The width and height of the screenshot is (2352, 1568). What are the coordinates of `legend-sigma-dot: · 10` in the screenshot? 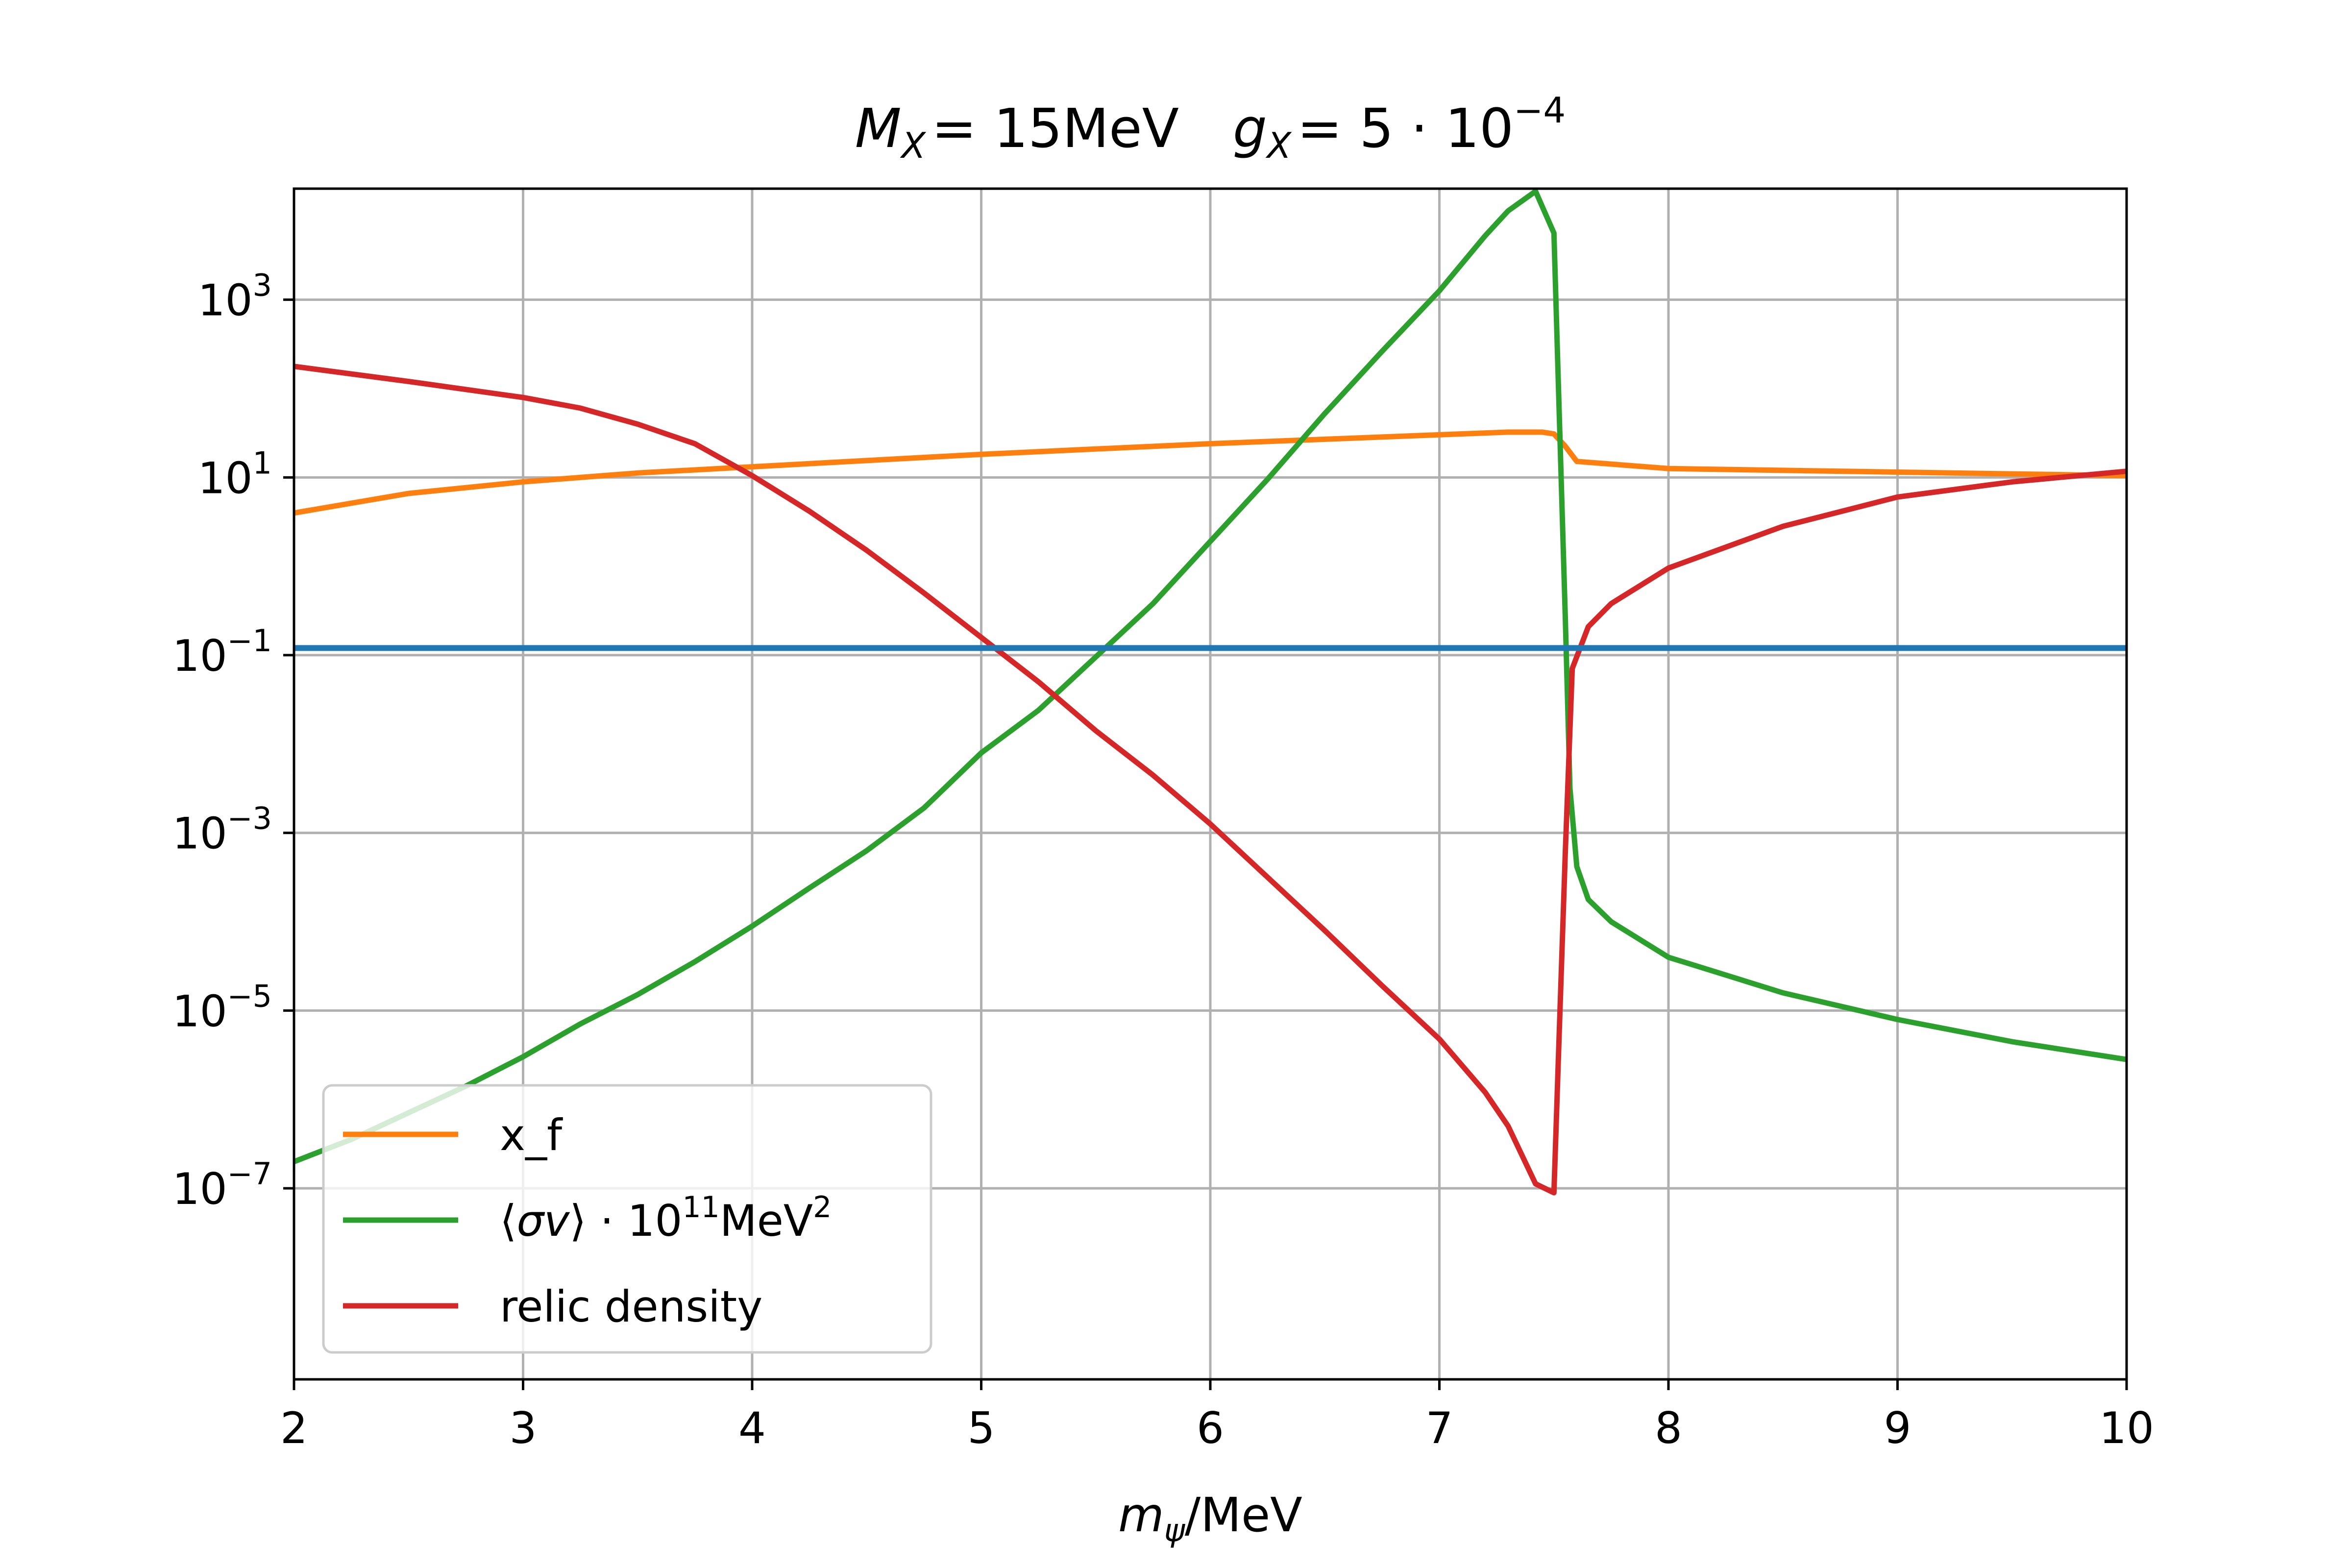 It's located at (635, 1221).